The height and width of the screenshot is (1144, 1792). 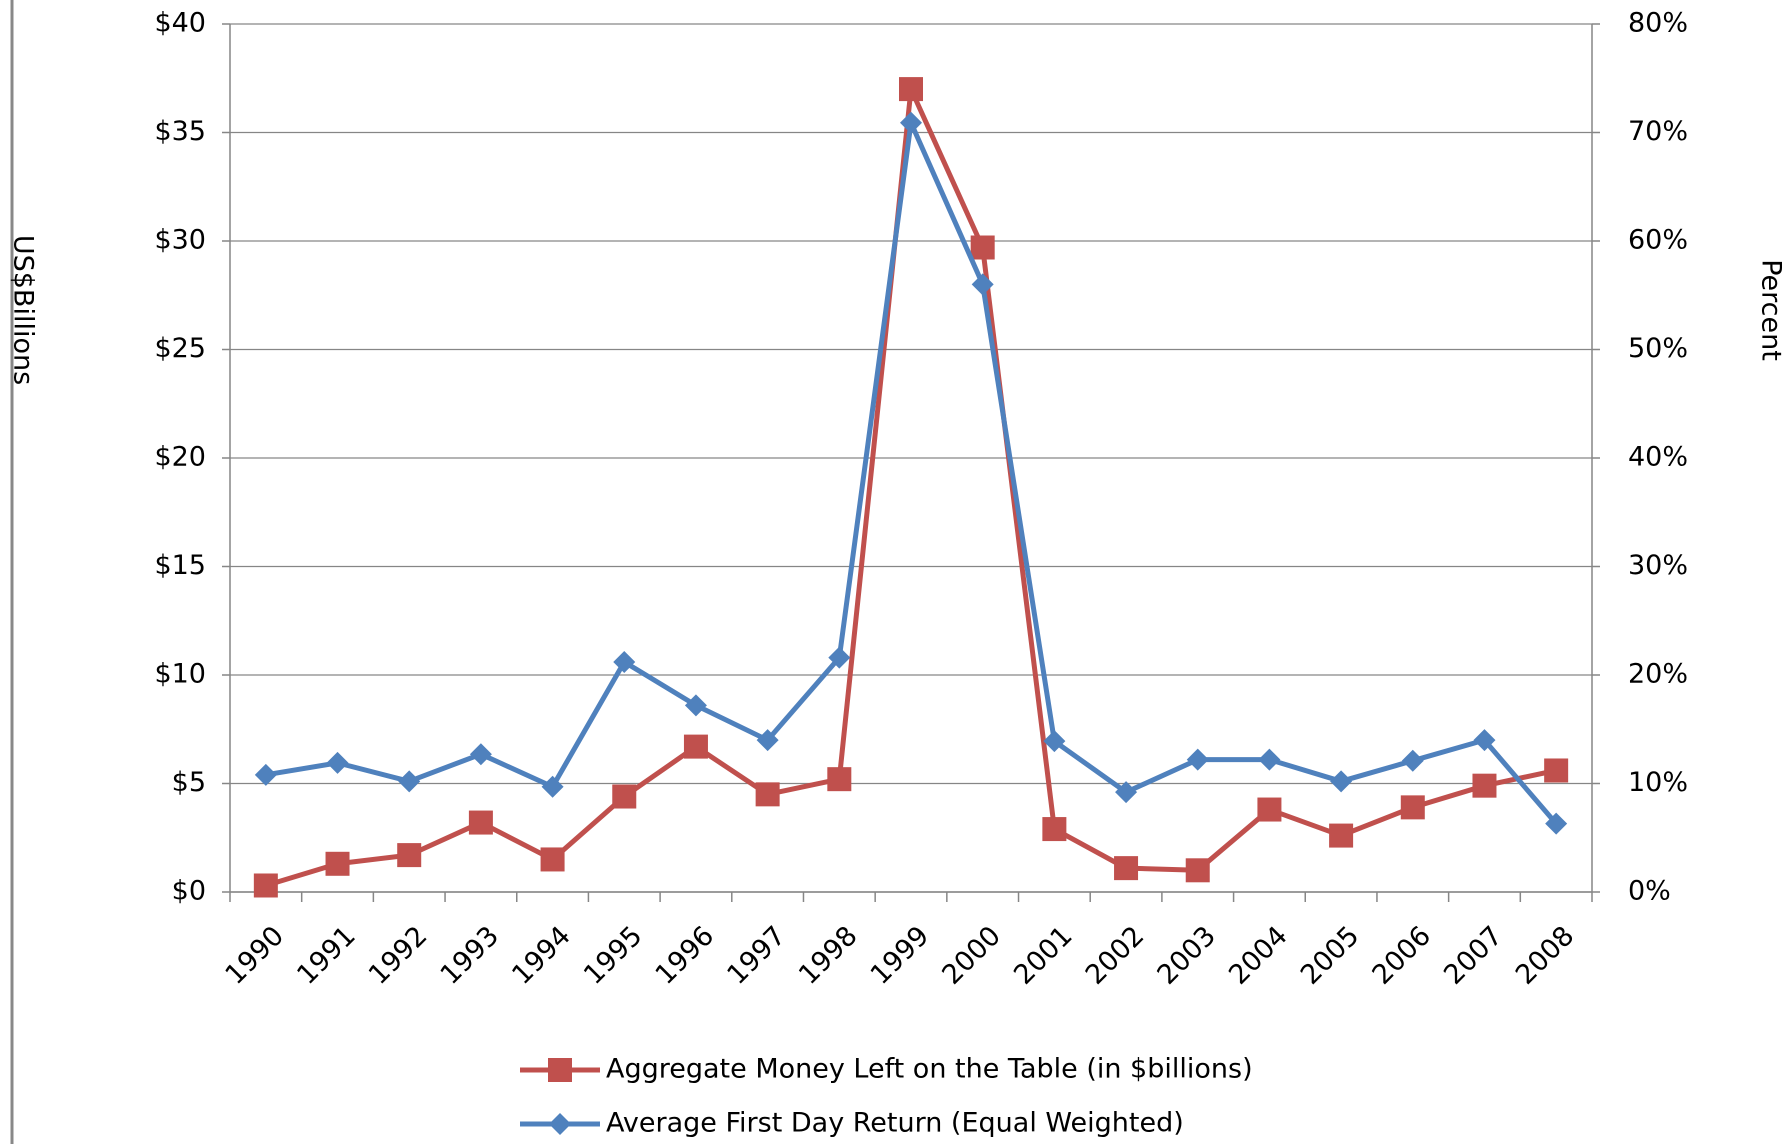 I want to click on y2-axis-title: Percent, so click(x=1771, y=310).